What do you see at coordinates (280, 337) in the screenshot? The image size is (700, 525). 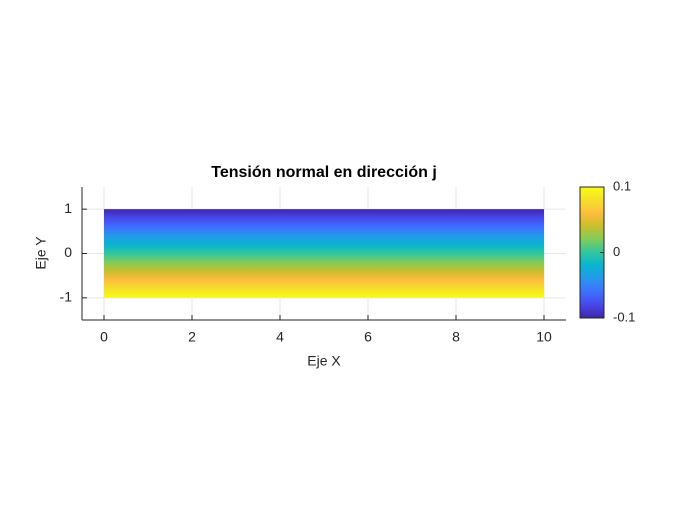 I see `x-tick-label: 4` at bounding box center [280, 337].